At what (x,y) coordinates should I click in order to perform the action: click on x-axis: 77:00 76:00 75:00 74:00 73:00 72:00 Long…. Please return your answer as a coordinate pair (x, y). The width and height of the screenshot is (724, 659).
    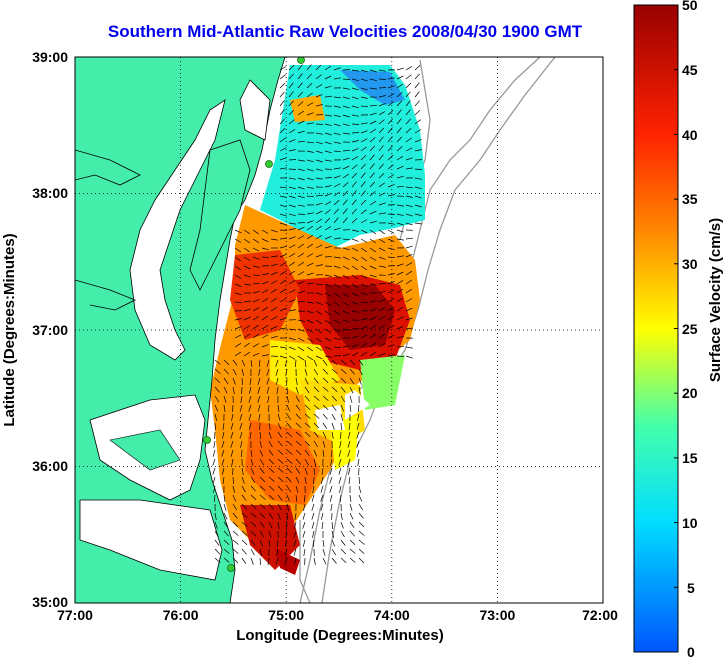
    Looking at the image, I should click on (337, 625).